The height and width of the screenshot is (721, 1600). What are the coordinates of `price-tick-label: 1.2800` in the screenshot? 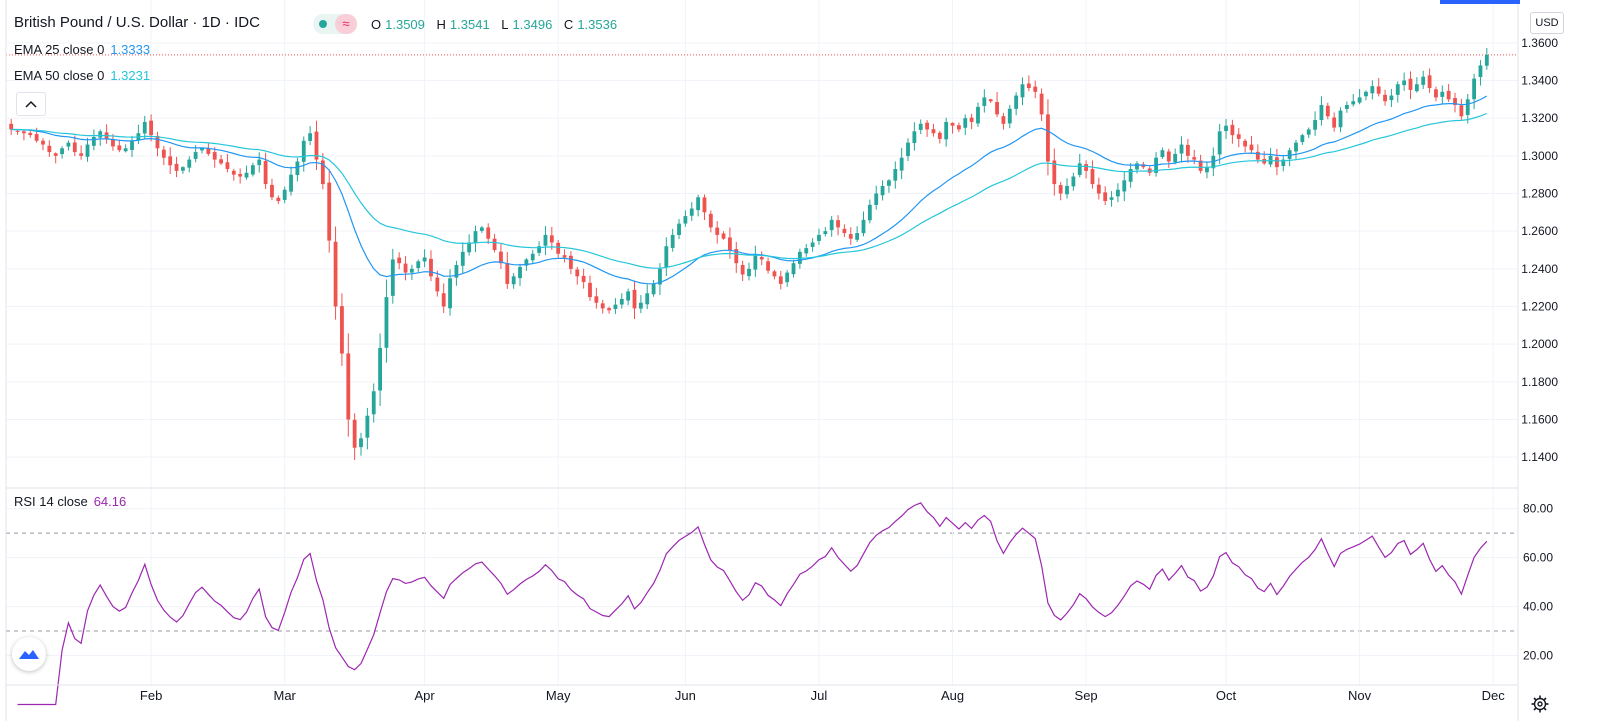 It's located at (1539, 194).